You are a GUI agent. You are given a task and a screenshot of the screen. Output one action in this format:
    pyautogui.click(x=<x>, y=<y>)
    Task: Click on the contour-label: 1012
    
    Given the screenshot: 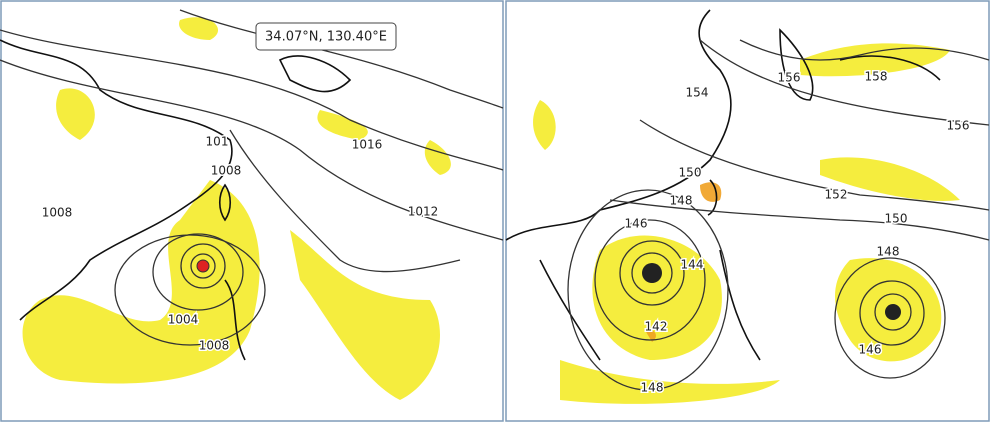 What is the action you would take?
    pyautogui.click(x=423, y=212)
    